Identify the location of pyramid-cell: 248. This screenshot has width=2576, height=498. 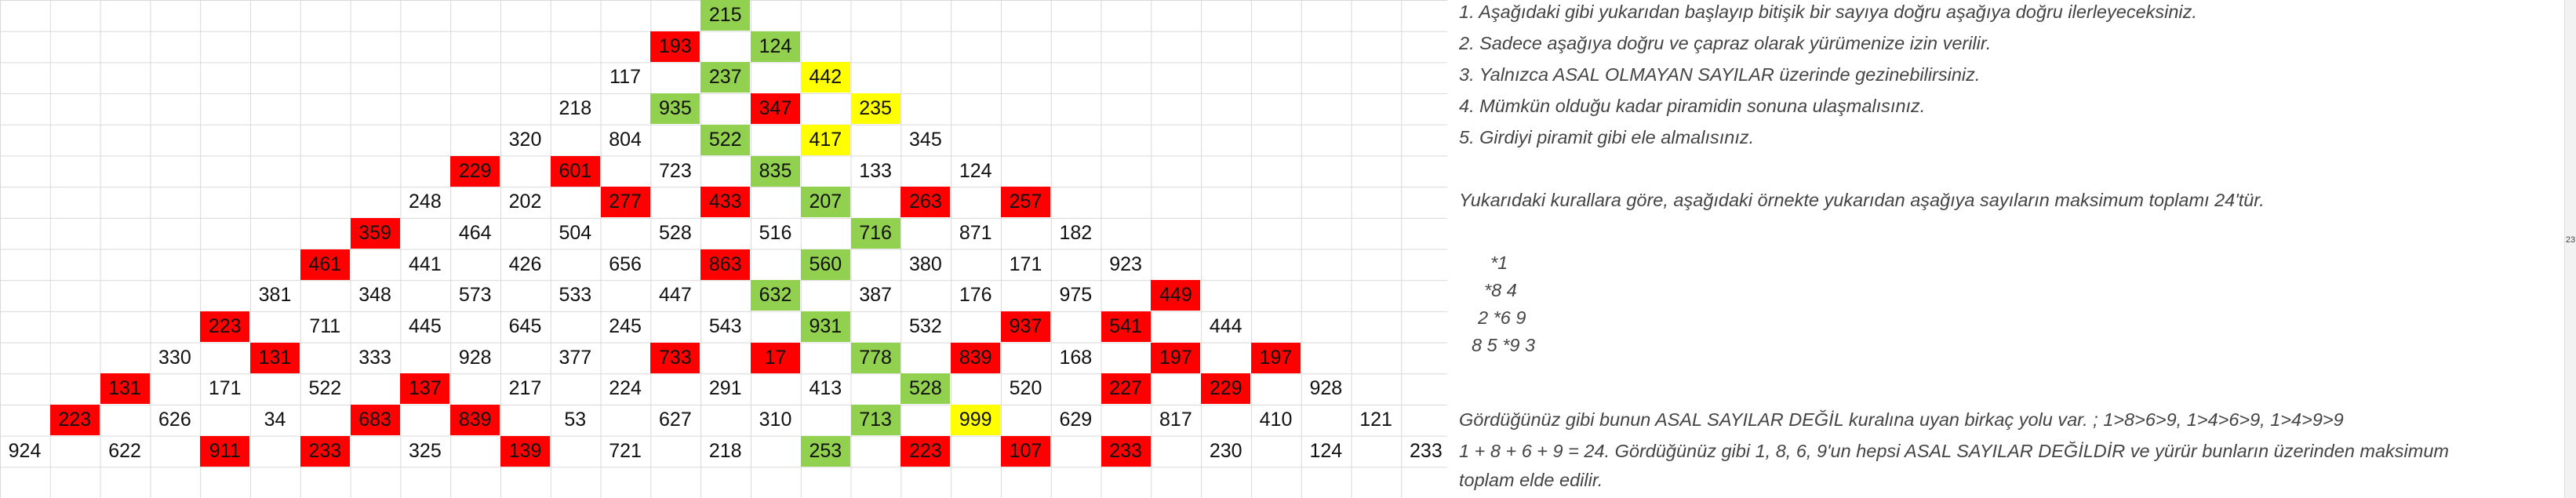
(425, 202).